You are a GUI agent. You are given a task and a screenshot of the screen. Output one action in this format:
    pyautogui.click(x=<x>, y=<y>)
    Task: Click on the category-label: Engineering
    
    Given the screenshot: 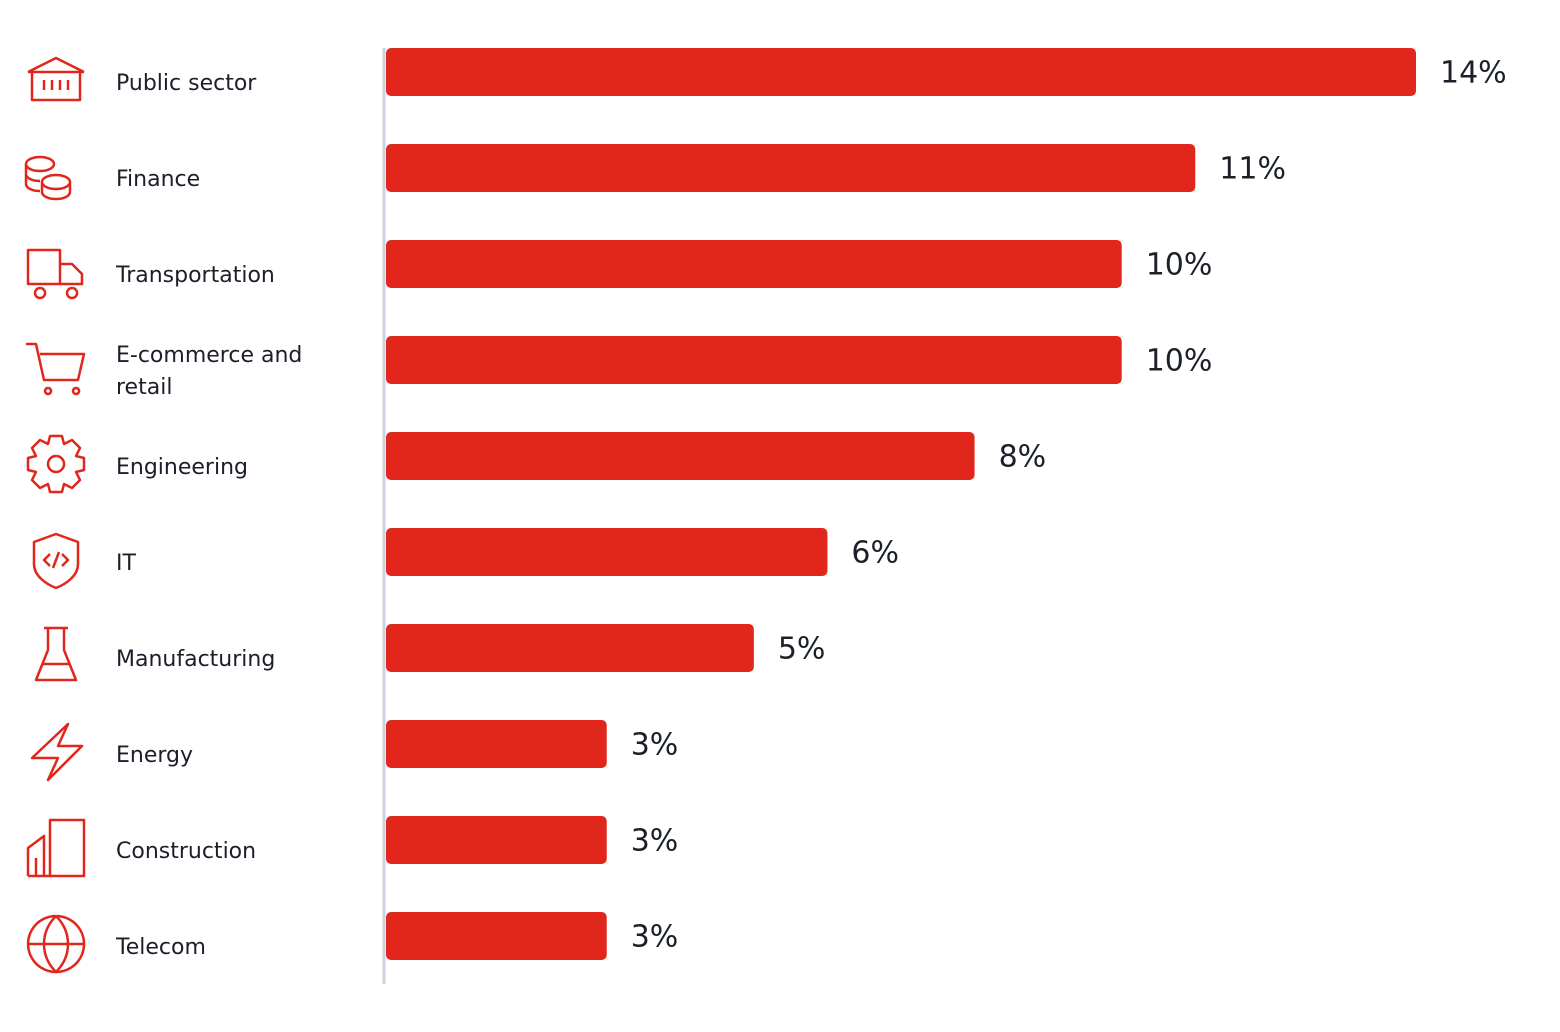 What is the action you would take?
    pyautogui.click(x=182, y=467)
    